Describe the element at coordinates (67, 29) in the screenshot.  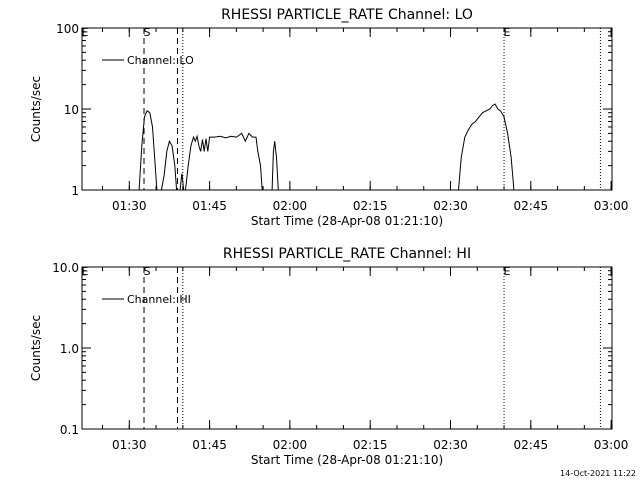
I see `y-tick-label: 100` at that location.